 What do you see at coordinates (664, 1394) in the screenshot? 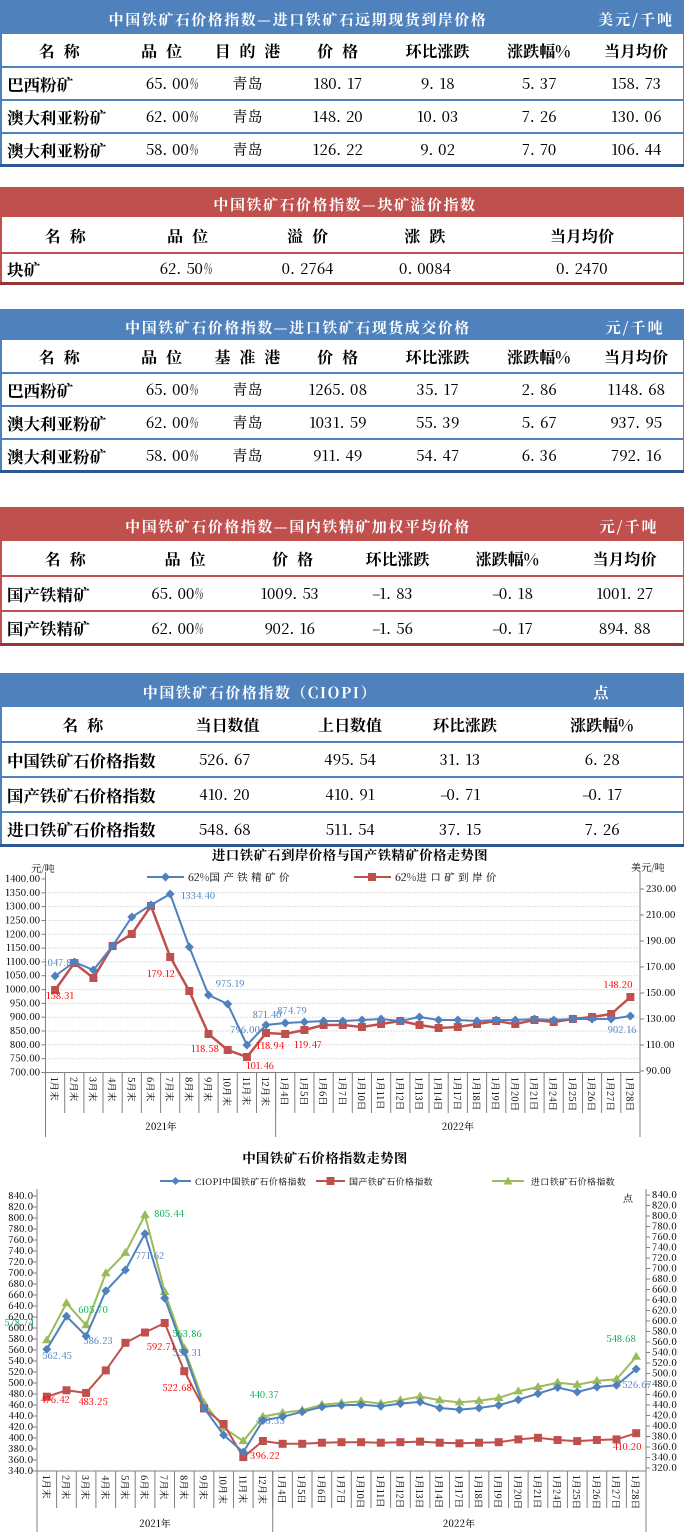
I see `svg-text: 460.0` at bounding box center [664, 1394].